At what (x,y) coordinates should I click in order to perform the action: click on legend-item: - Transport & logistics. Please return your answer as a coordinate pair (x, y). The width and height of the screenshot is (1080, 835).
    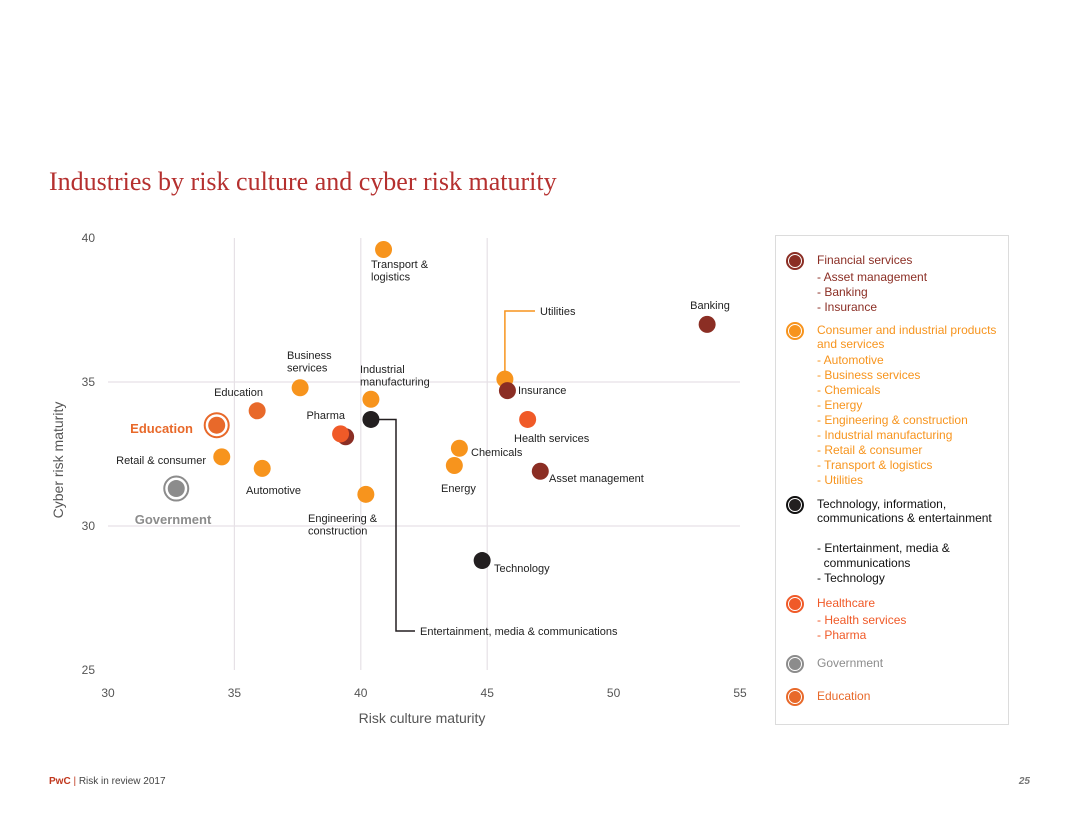
    Looking at the image, I should click on (875, 465).